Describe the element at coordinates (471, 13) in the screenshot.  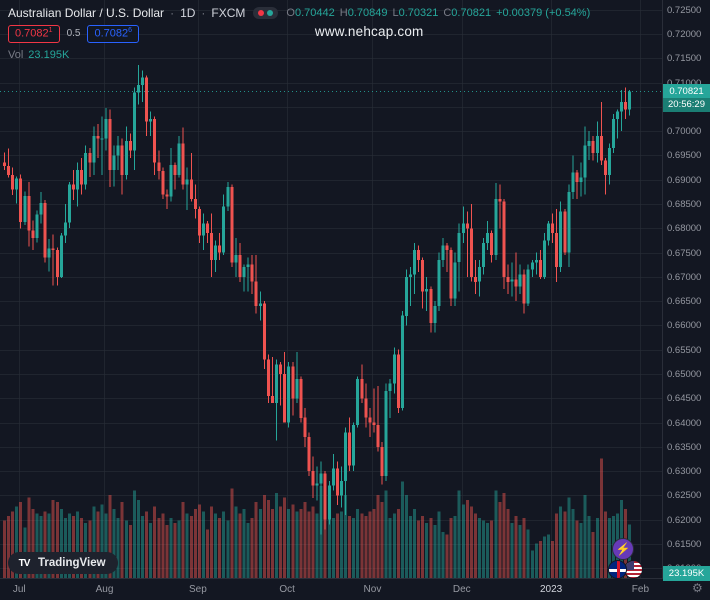
I see `close-value: 0.70821` at that location.